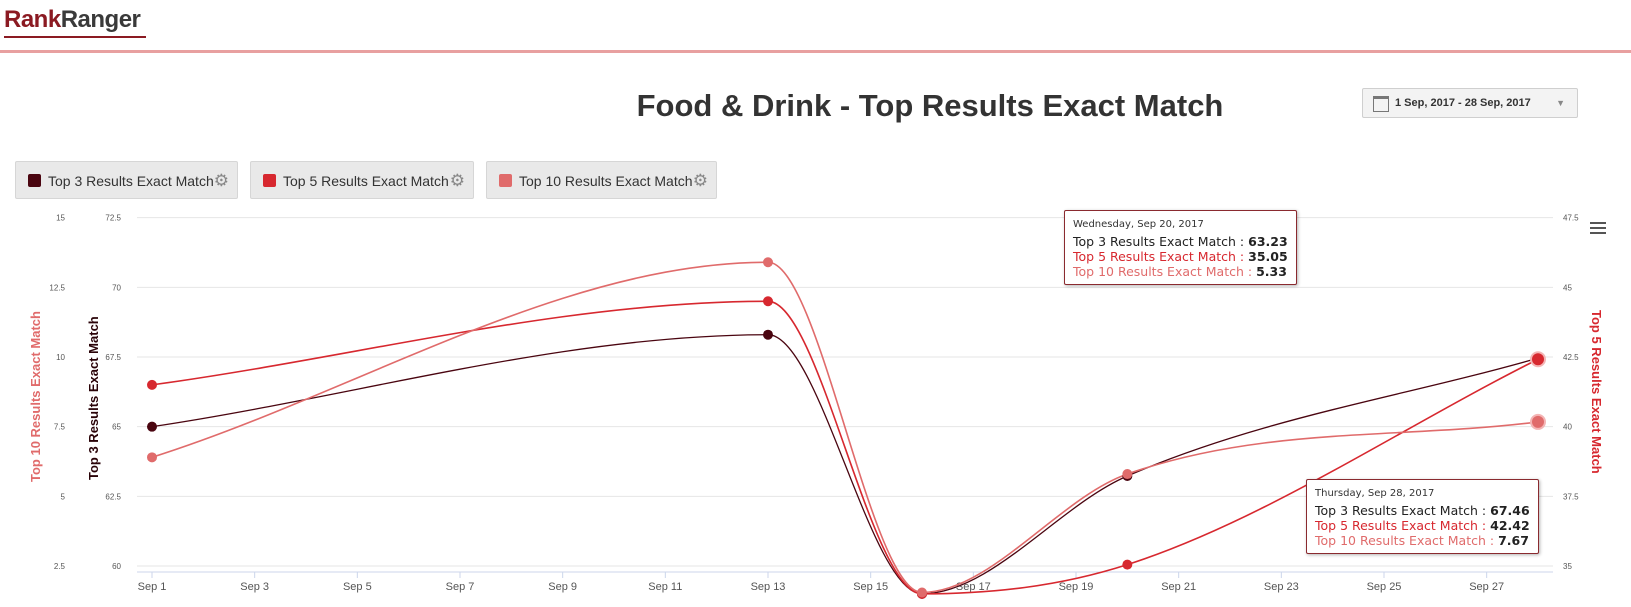 The height and width of the screenshot is (607, 1631). What do you see at coordinates (1180, 241) in the screenshot?
I see `tooltip-row-top3: Top 3 Results Exact Match : 63.23` at bounding box center [1180, 241].